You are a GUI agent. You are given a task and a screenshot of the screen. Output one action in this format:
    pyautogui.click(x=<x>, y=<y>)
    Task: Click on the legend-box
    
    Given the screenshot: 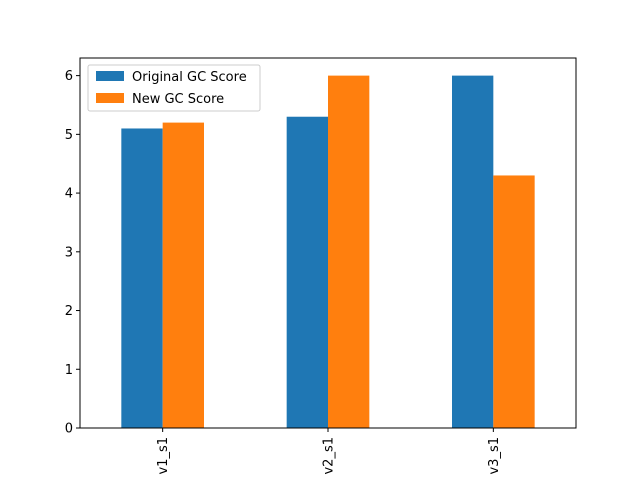 What is the action you would take?
    pyautogui.click(x=174, y=88)
    